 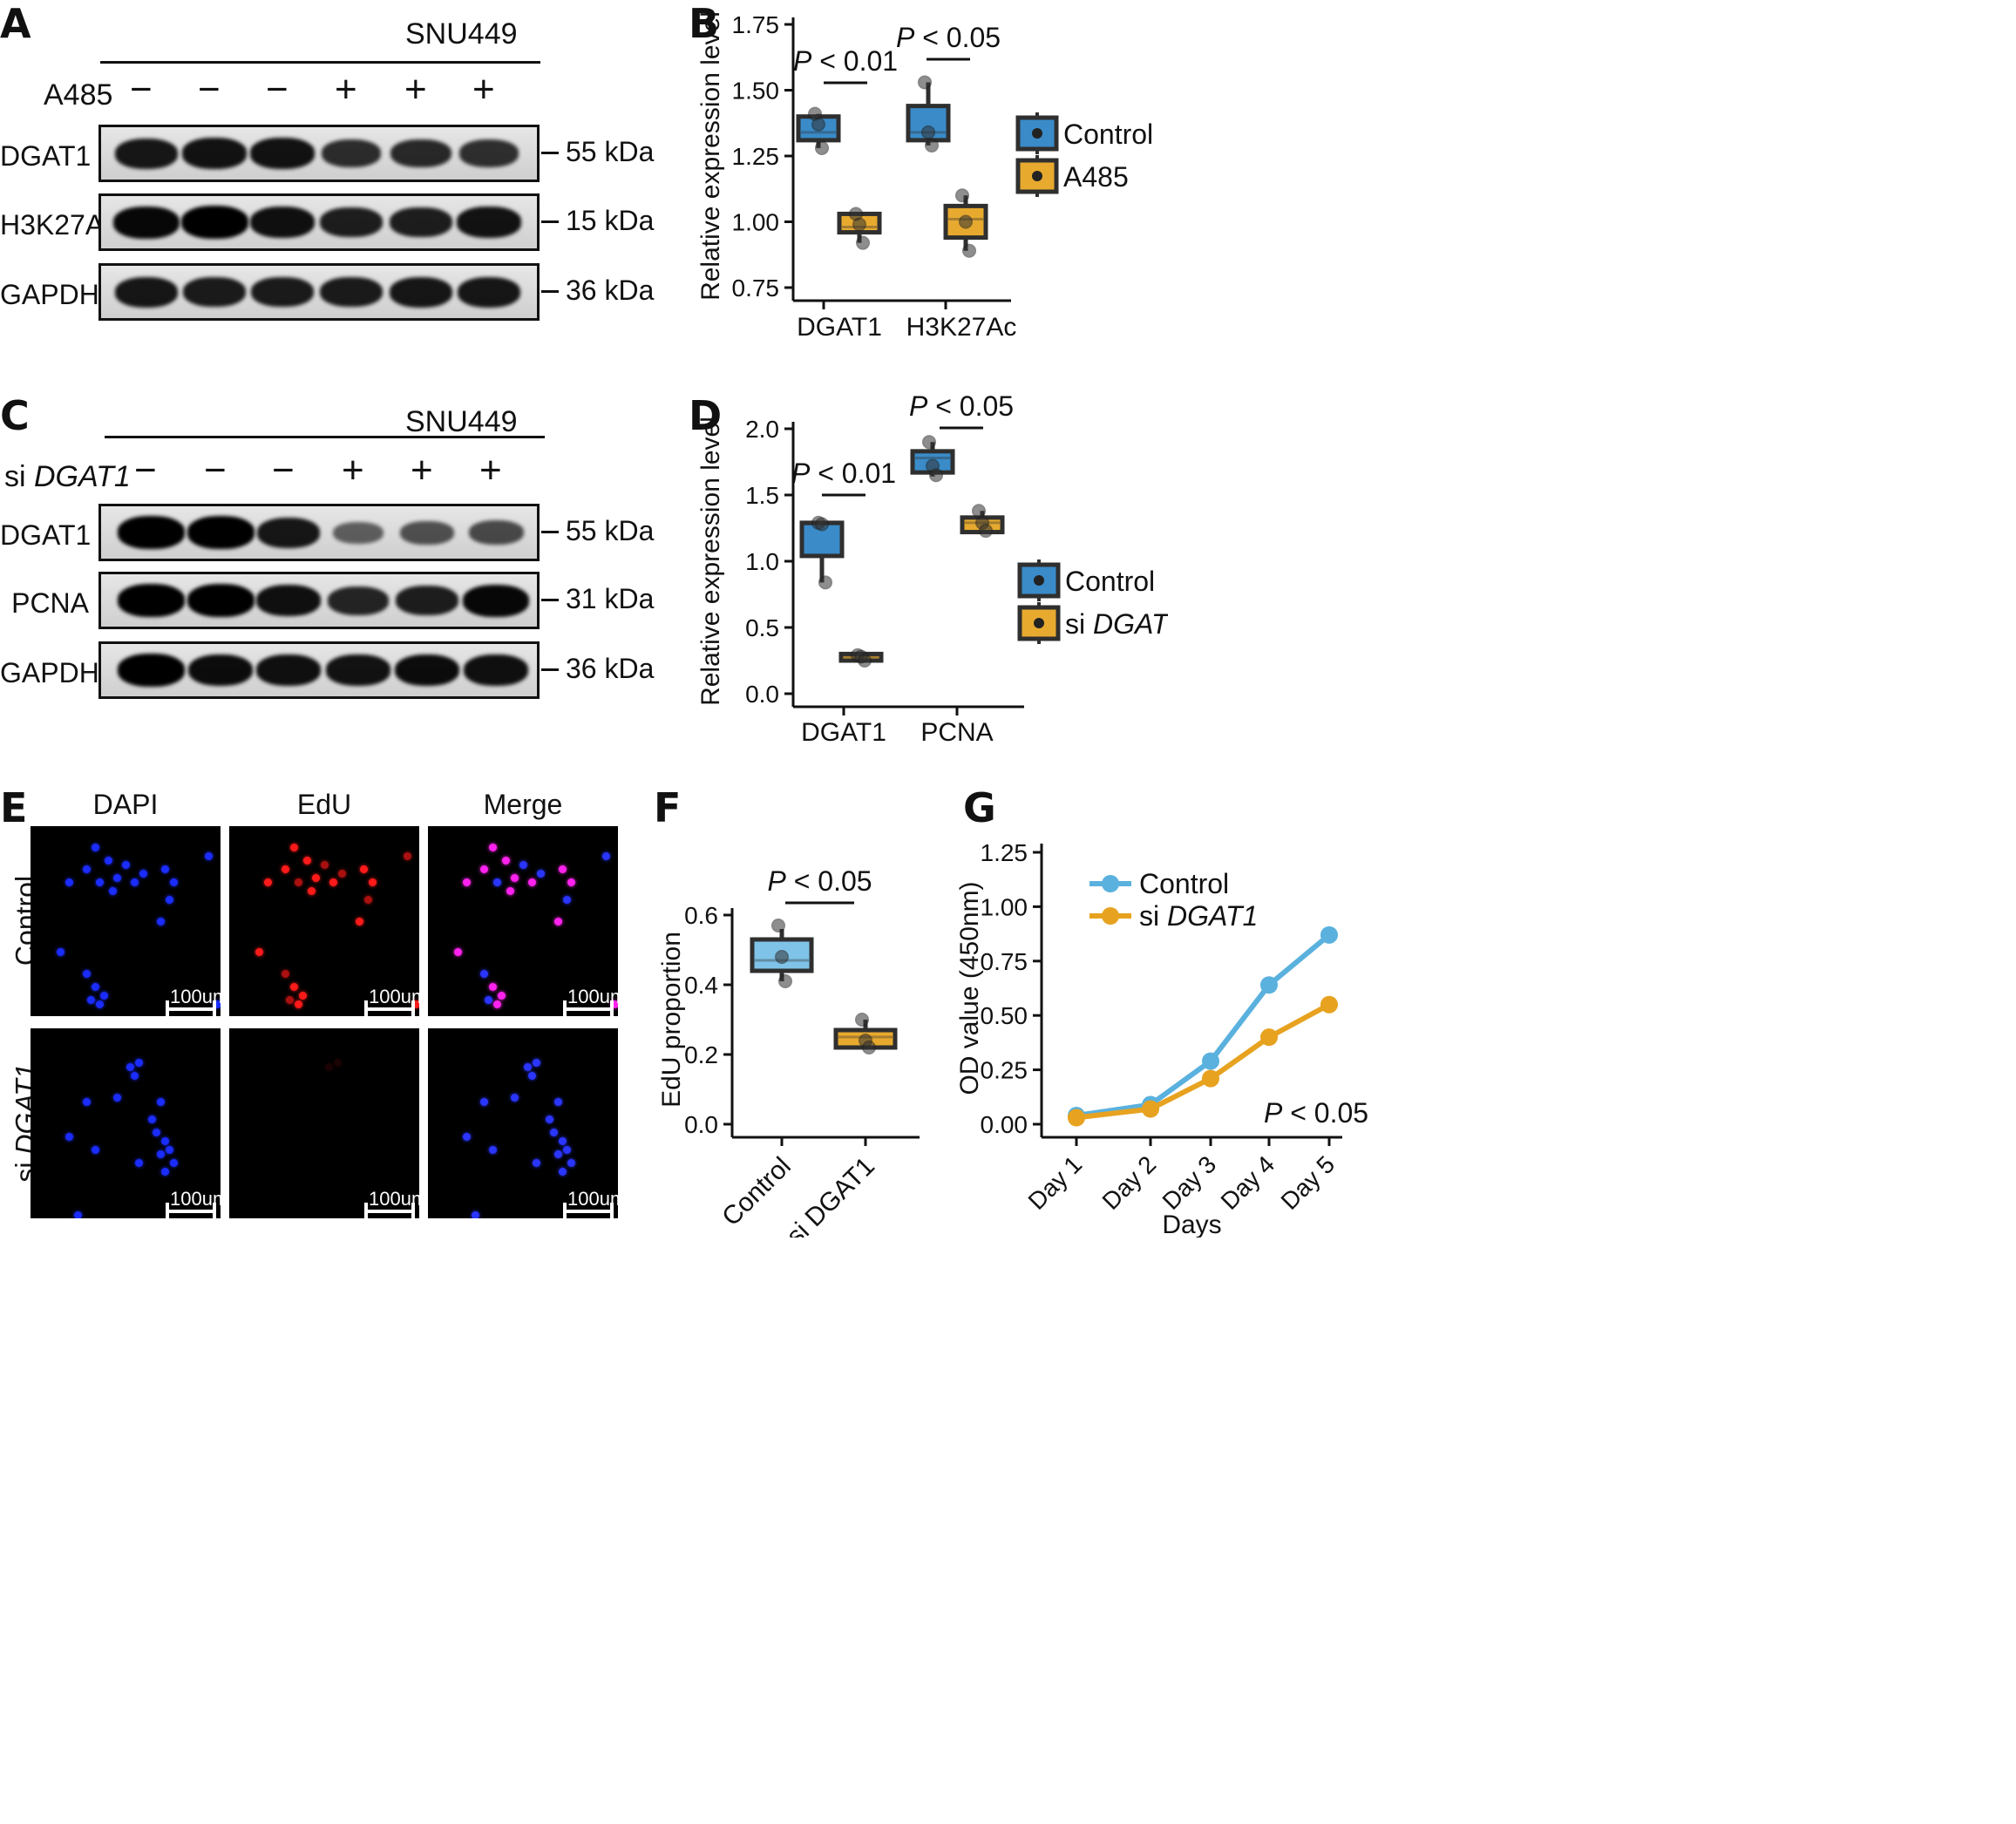 I want to click on y-tick-label: 2.0, so click(x=762, y=429).